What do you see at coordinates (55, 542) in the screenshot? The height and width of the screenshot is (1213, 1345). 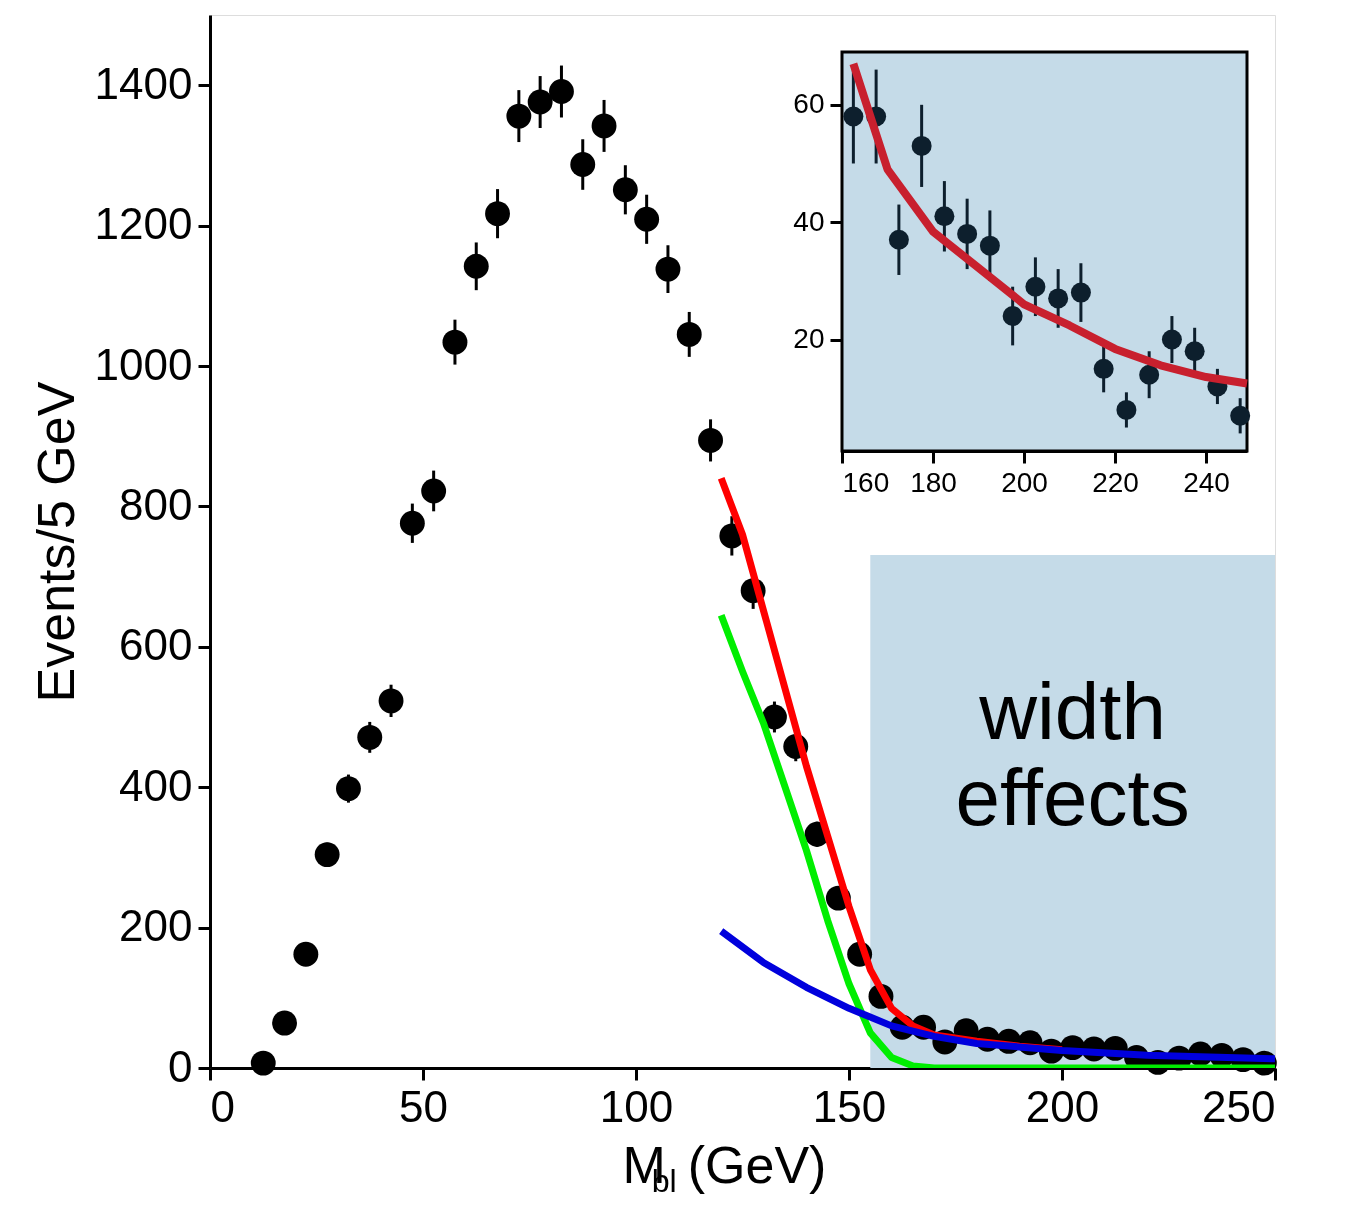 I see `y-axis-title: Events/5 GeV` at bounding box center [55, 542].